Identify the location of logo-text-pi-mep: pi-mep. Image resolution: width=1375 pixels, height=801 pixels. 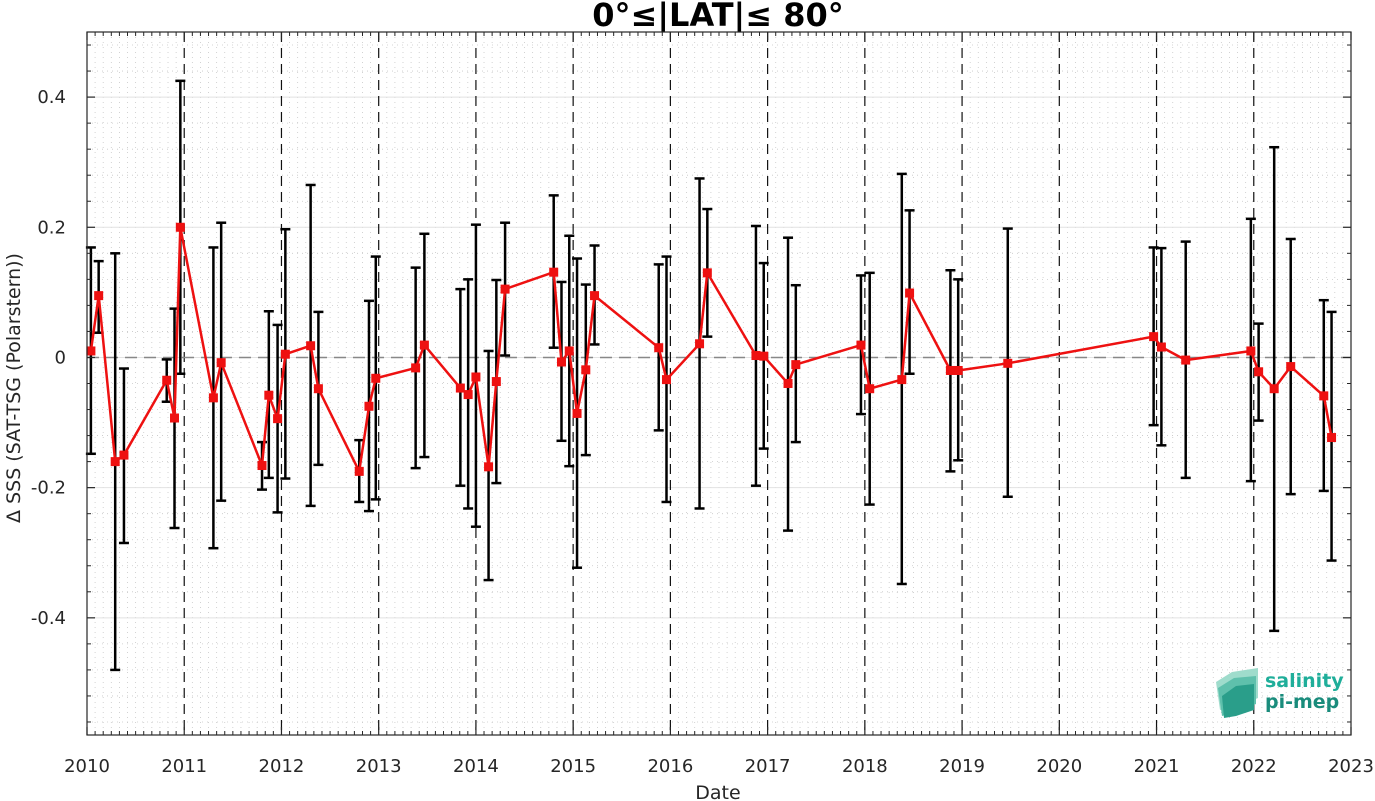
(1302, 702).